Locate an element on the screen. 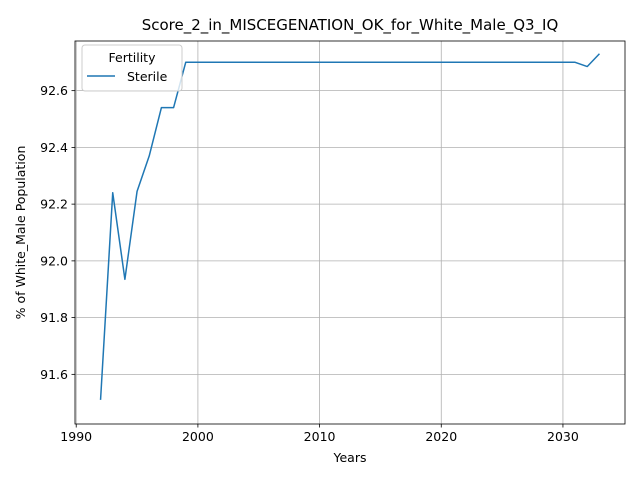 This screenshot has width=640, height=480. y-tick-label: 91.6 is located at coordinates (54, 374).